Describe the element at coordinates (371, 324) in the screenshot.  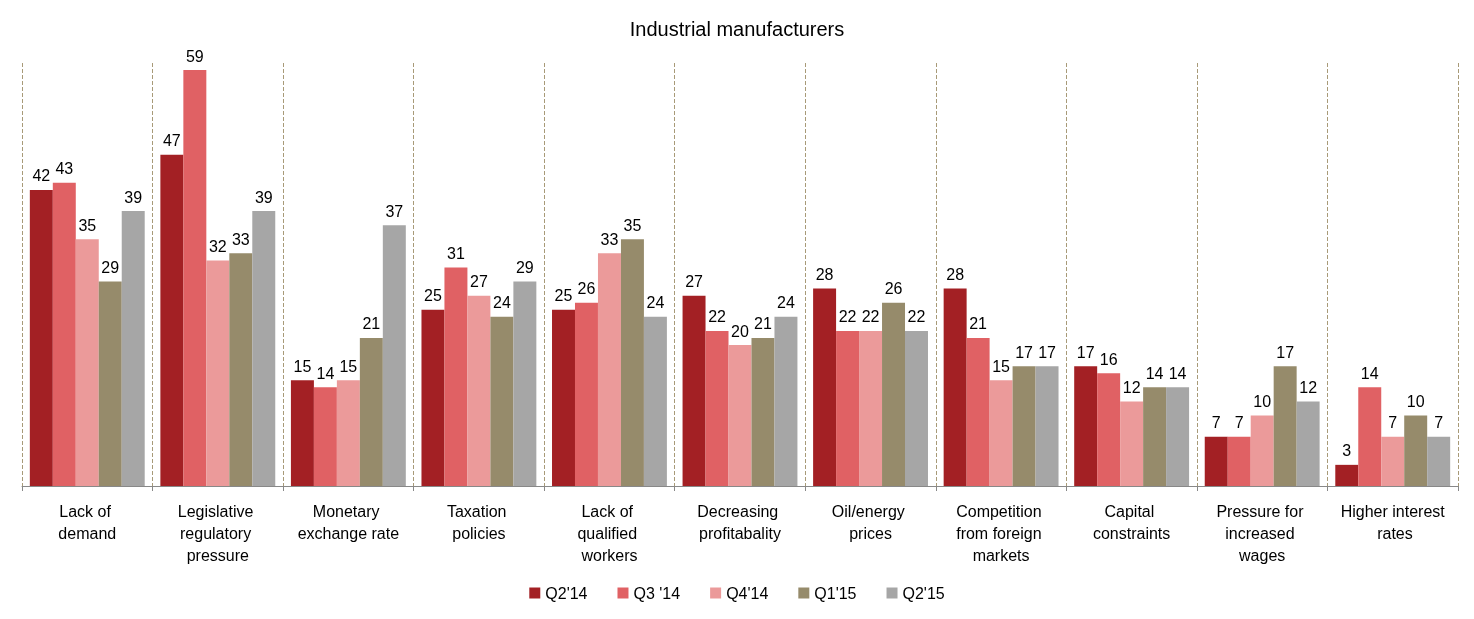
I see `data-label: 21` at that location.